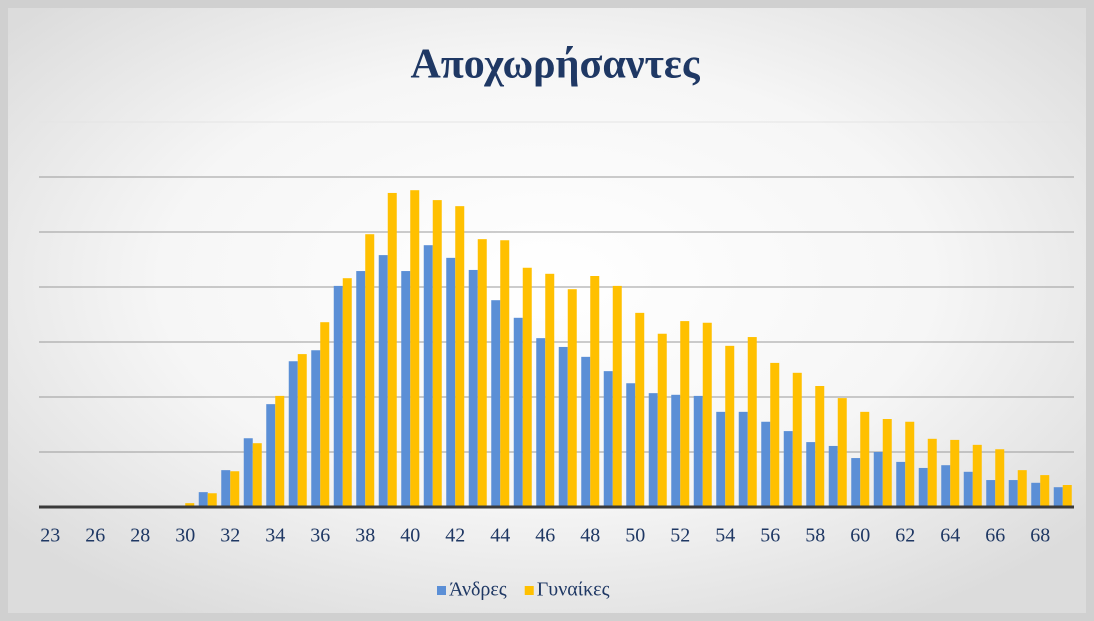 This screenshot has height=621, width=1094. I want to click on x-tick-label: 23, so click(50, 536).